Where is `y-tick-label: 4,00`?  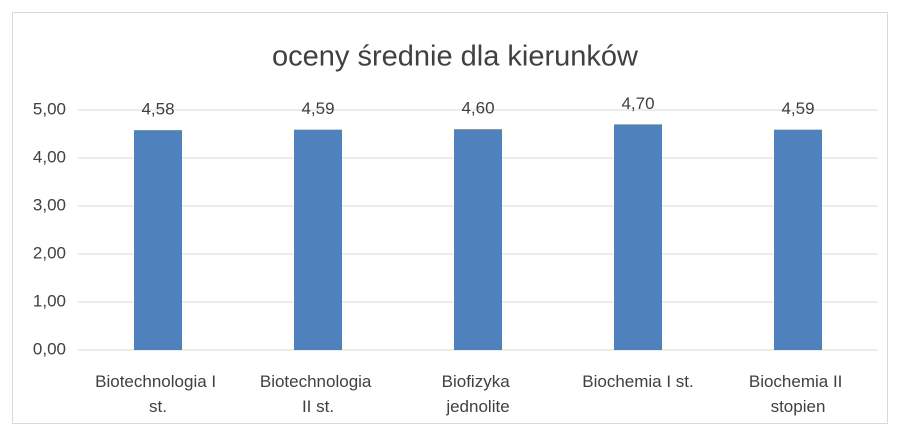
y-tick-label: 4,00 is located at coordinates (49, 156).